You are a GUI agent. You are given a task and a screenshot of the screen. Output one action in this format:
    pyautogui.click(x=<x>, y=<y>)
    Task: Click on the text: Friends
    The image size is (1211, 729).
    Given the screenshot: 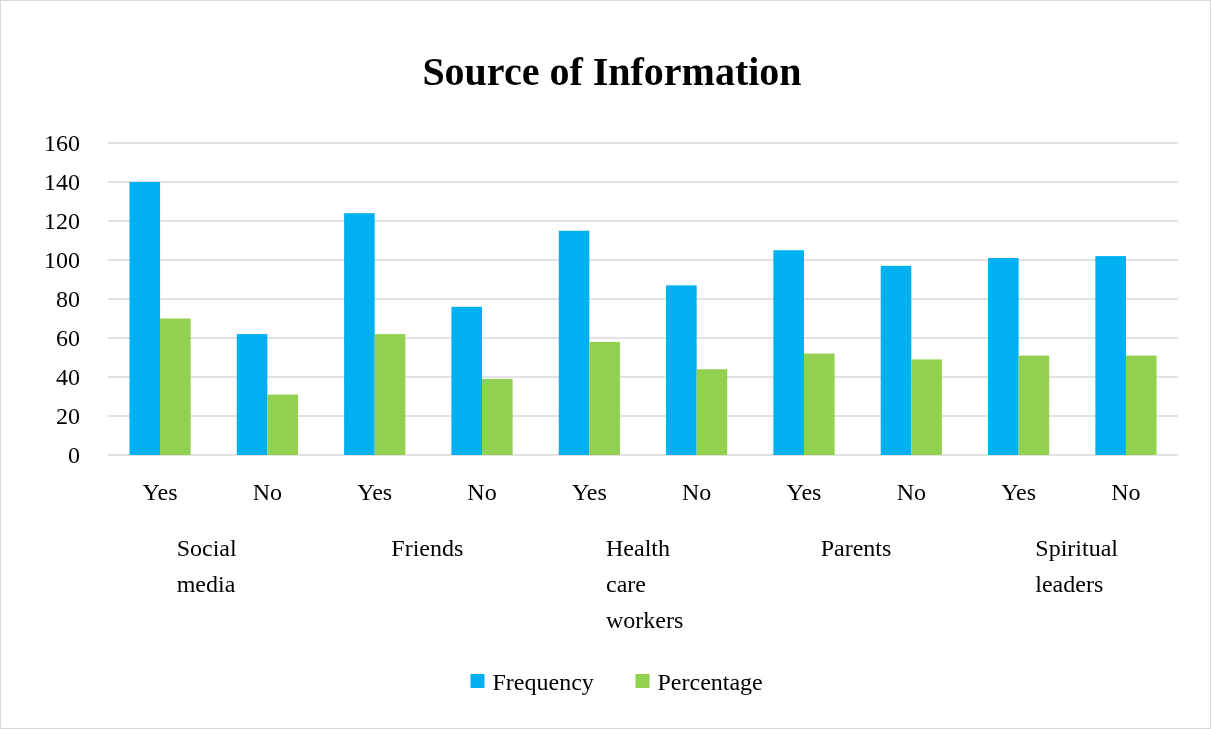 What is the action you would take?
    pyautogui.click(x=427, y=548)
    